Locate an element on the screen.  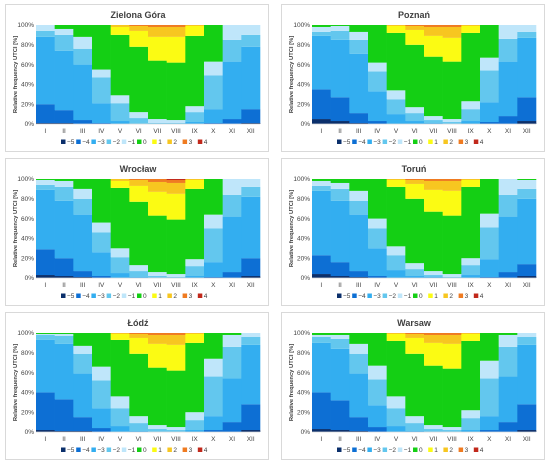
bar-segment-I-utci--2 is located at coordinates (321, 188).